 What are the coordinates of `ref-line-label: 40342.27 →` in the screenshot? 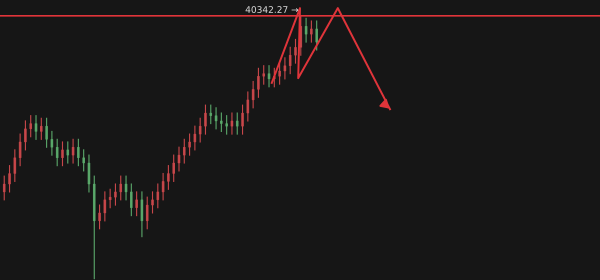 It's located at (272, 9).